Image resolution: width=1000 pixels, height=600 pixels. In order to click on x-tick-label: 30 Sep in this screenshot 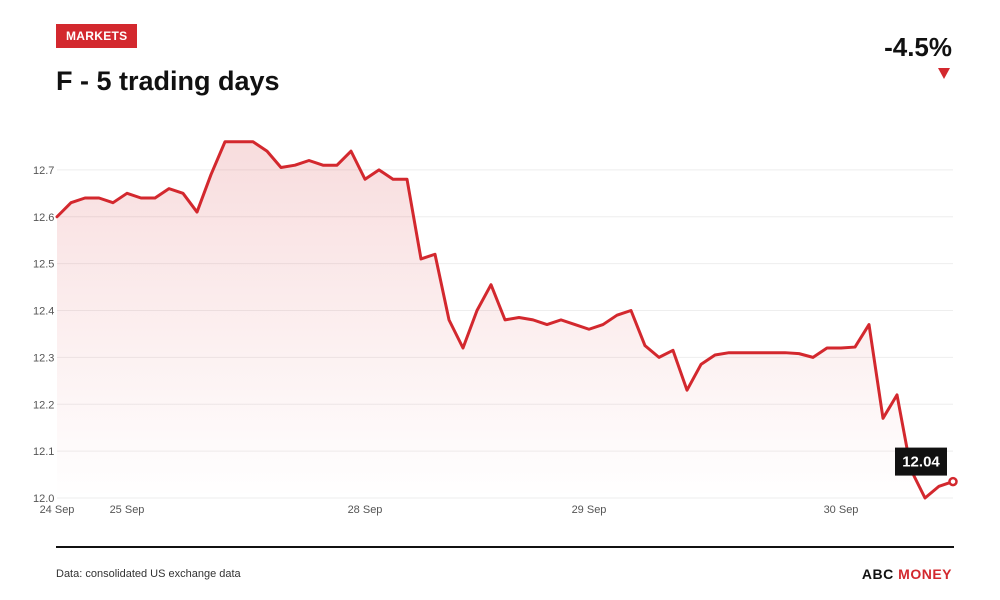, I will do `click(841, 510)`.